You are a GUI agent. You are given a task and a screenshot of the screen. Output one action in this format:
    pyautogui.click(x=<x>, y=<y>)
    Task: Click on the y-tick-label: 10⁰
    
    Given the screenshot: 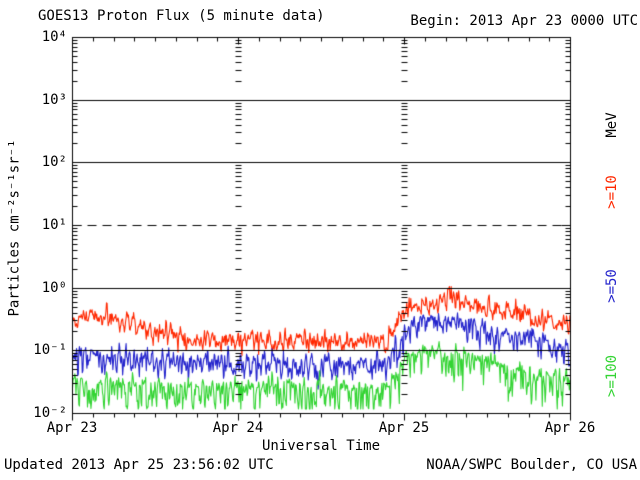 What is the action you would take?
    pyautogui.click(x=54, y=287)
    